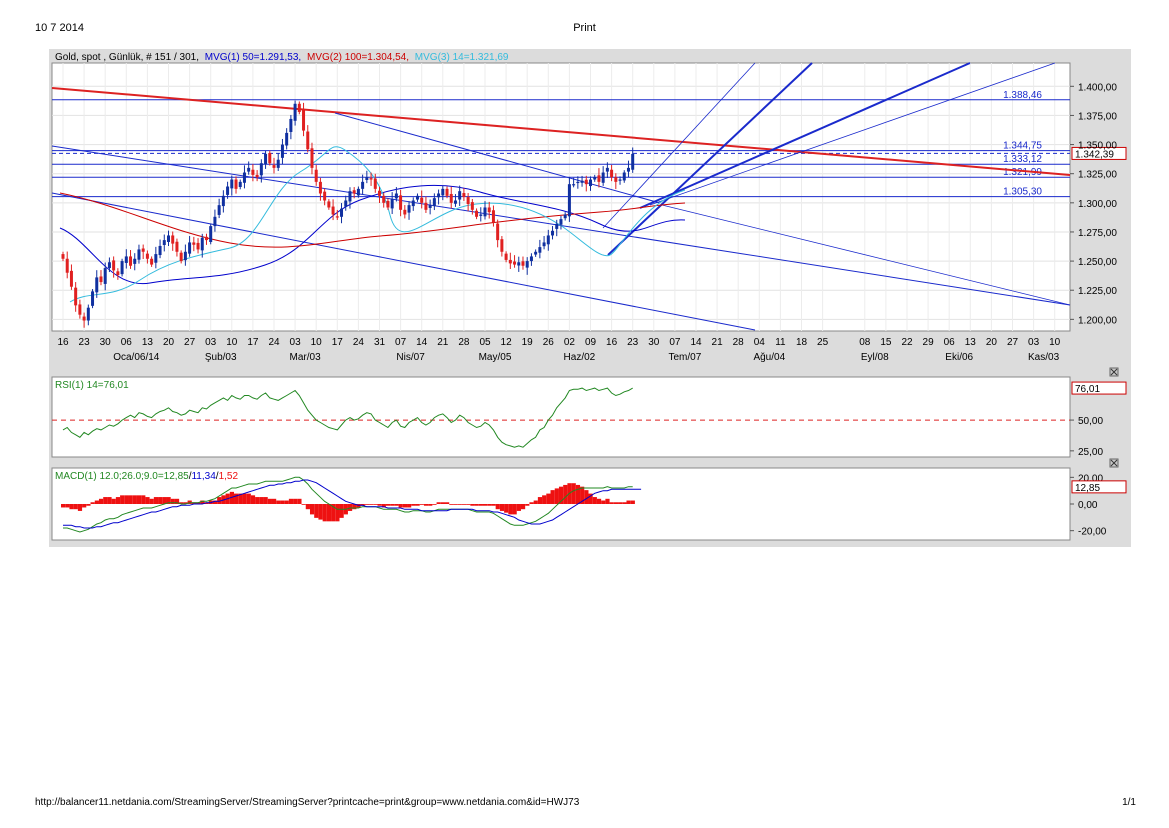  Describe the element at coordinates (1022, 192) in the screenshot. I see `level-label: 1.305,30` at that location.